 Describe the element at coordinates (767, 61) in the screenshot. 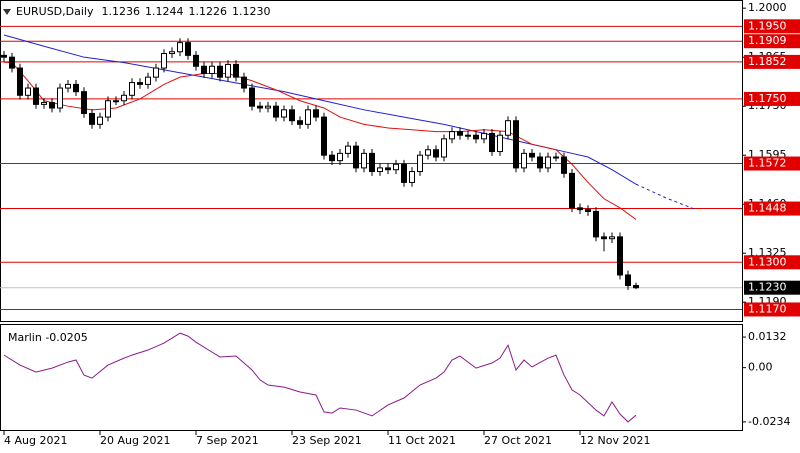

I see `level-label: 1.1852` at that location.